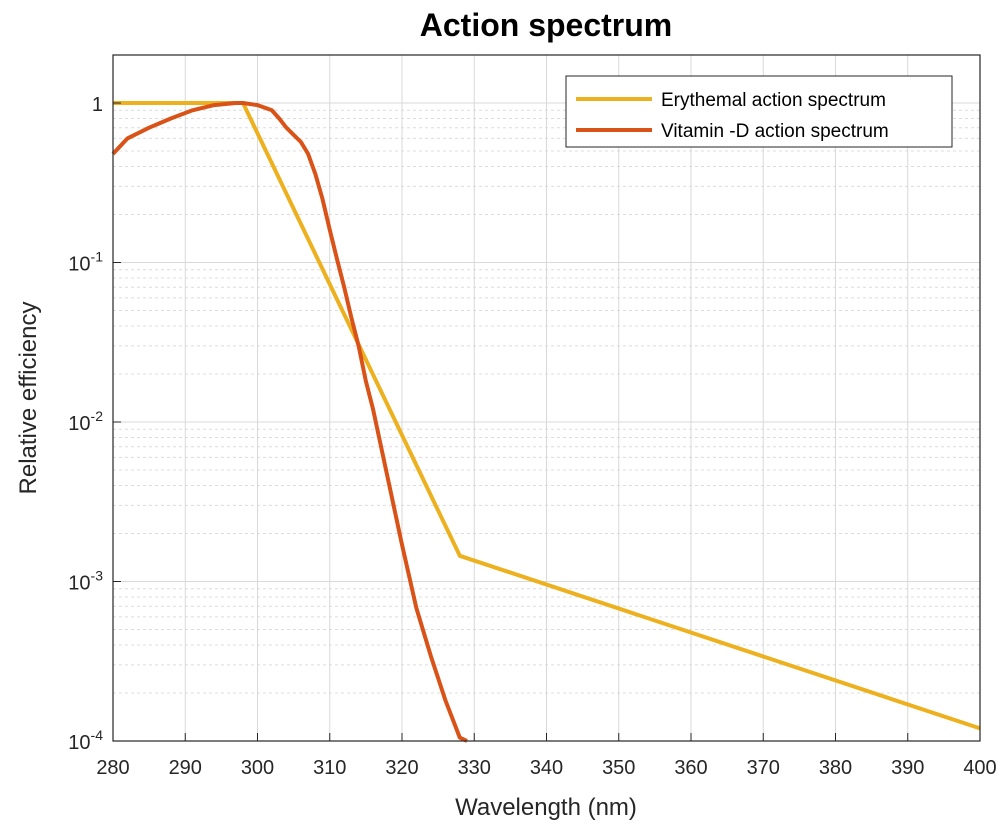 The image size is (1003, 825). I want to click on x-axis-label: Wavelength (nm), so click(546, 807).